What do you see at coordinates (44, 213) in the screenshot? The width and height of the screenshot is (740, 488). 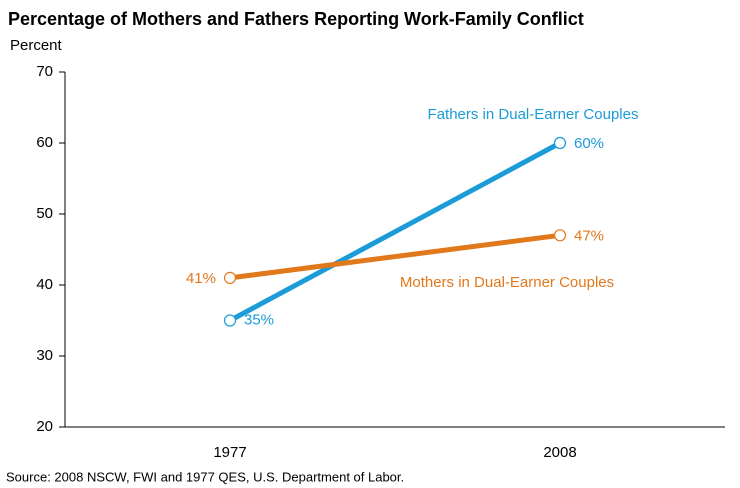 I see `y-tick-label: 50` at bounding box center [44, 213].